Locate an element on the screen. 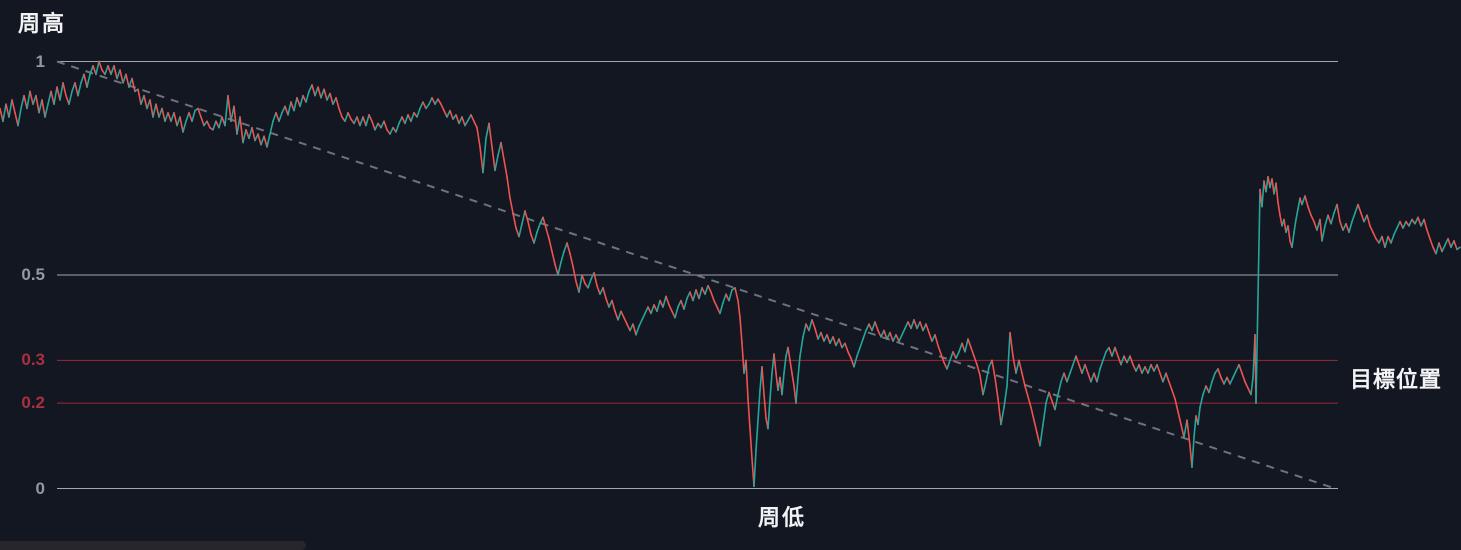  week-low-label: 周低 is located at coordinates (782, 517).